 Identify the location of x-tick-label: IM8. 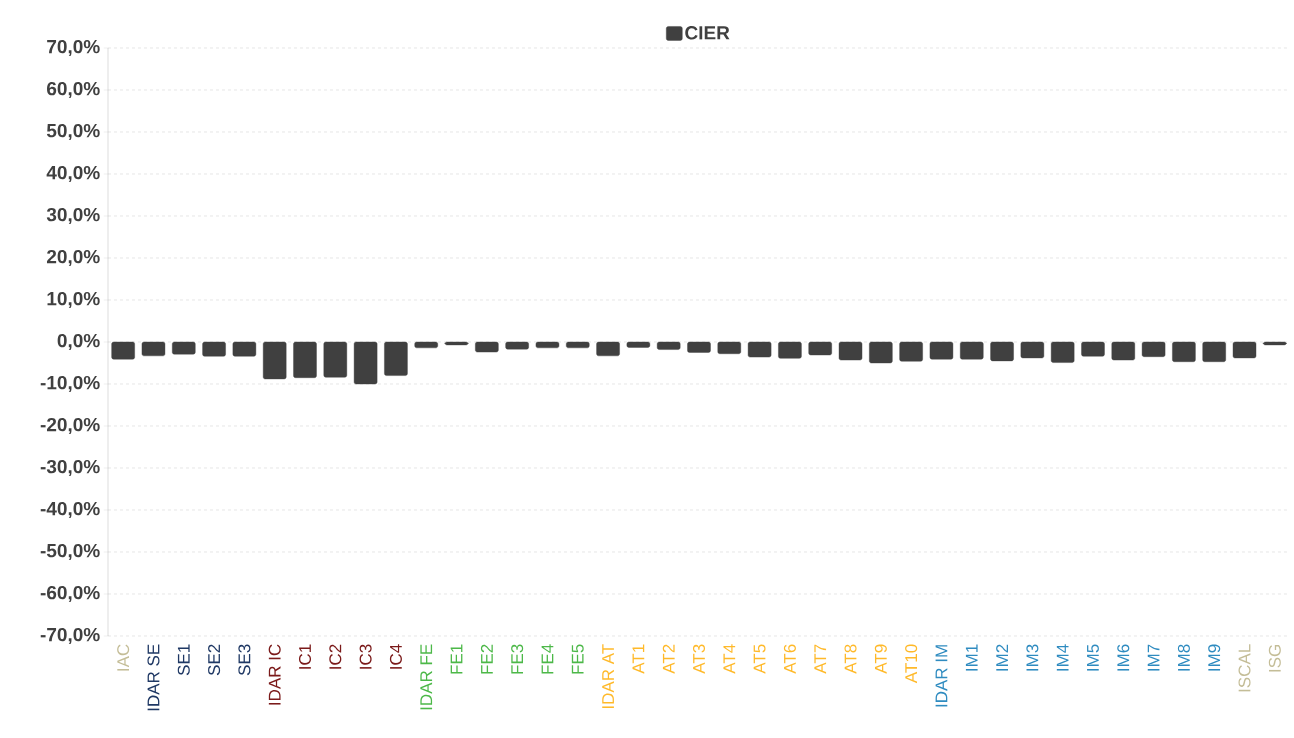
(1183, 657).